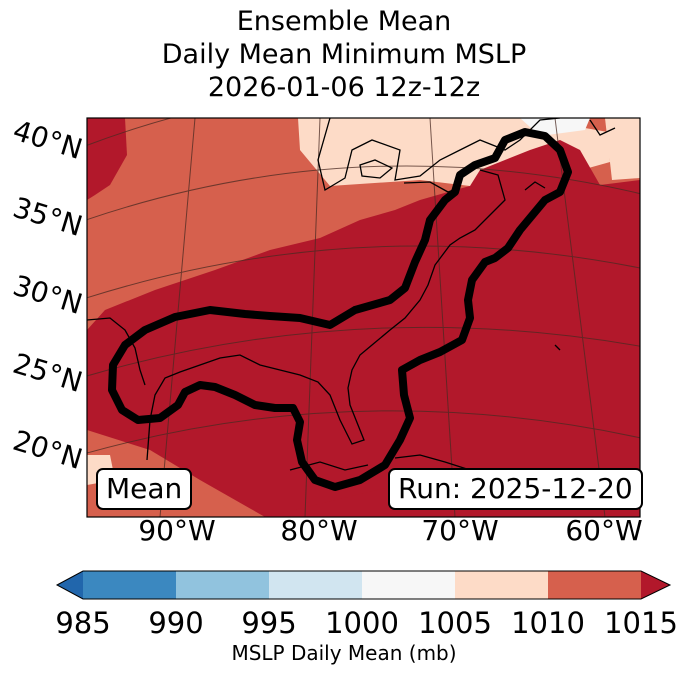 This screenshot has width=688, height=674. What do you see at coordinates (319, 530) in the screenshot?
I see `lon-label-80w: 80°W` at bounding box center [319, 530].